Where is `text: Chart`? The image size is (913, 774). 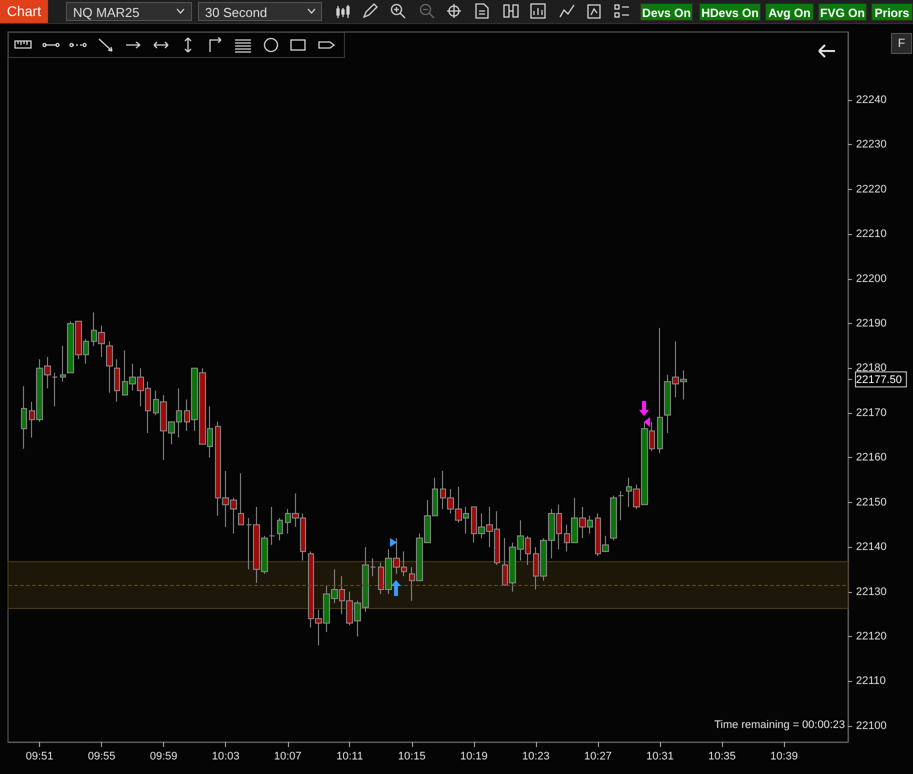
text: Chart is located at coordinates (24, 11).